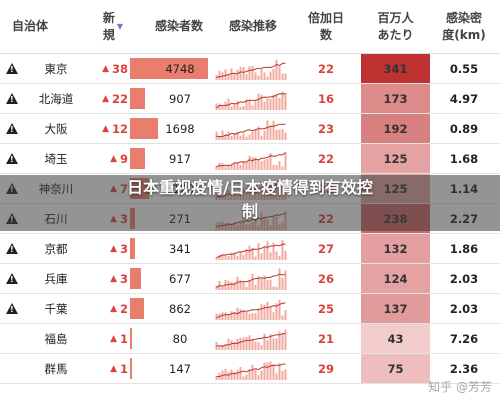 Image resolution: width=500 pixels, height=401 pixels. What do you see at coordinates (250, 369) in the screenshot?
I see `table-row: 群馬 ▲ 1 147 29 75 2.36` at bounding box center [250, 369].